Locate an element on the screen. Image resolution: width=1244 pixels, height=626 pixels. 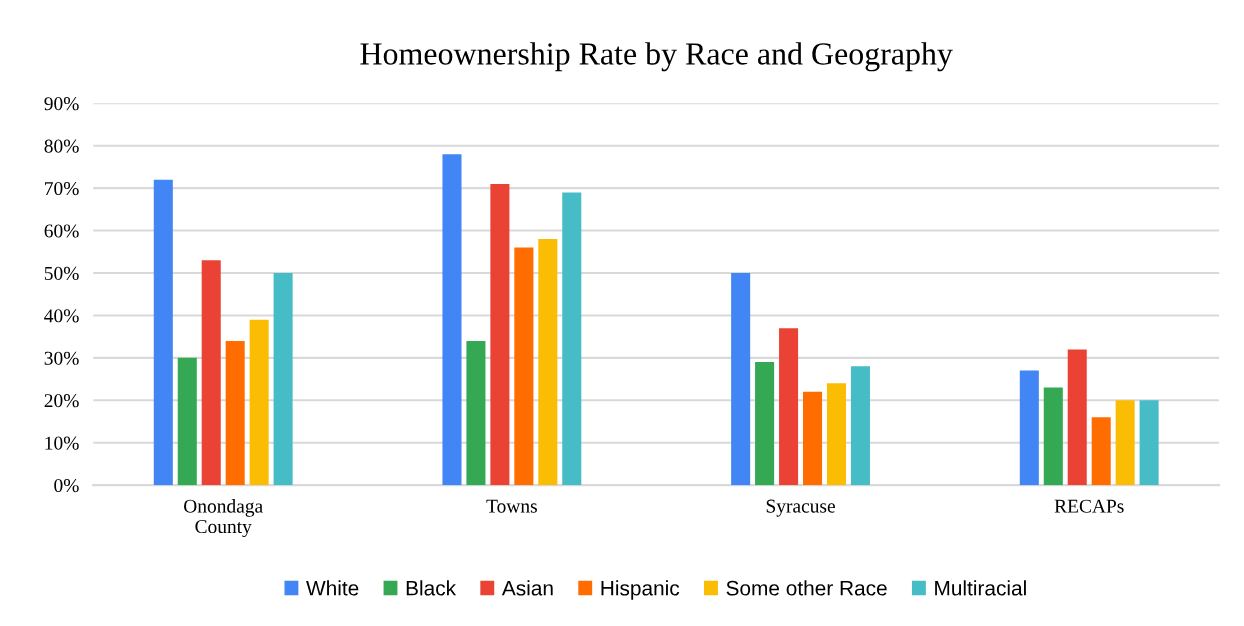
x-tick-label: RECAPs is located at coordinates (1089, 506).